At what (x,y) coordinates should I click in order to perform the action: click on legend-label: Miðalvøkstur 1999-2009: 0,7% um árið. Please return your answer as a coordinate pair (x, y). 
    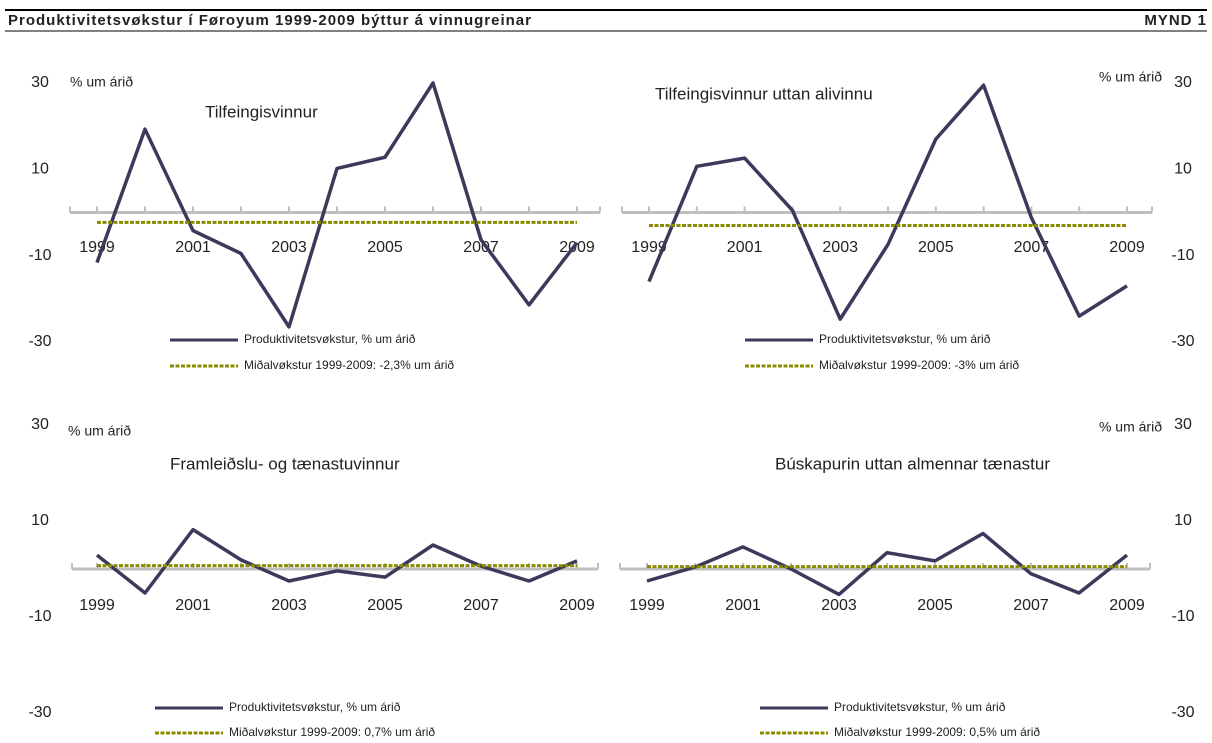
    Looking at the image, I should click on (332, 732).